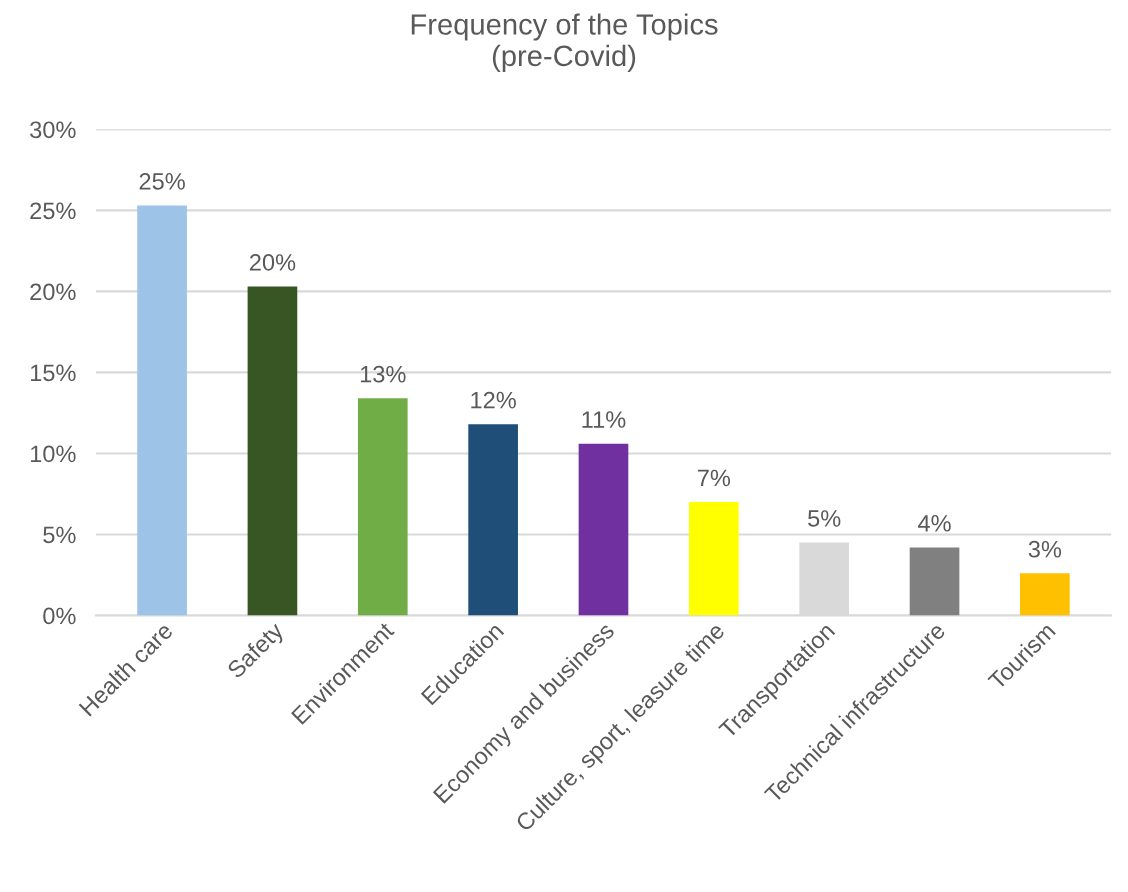 This screenshot has width=1128, height=892. I want to click on y-tick-label: 10%, so click(53, 454).